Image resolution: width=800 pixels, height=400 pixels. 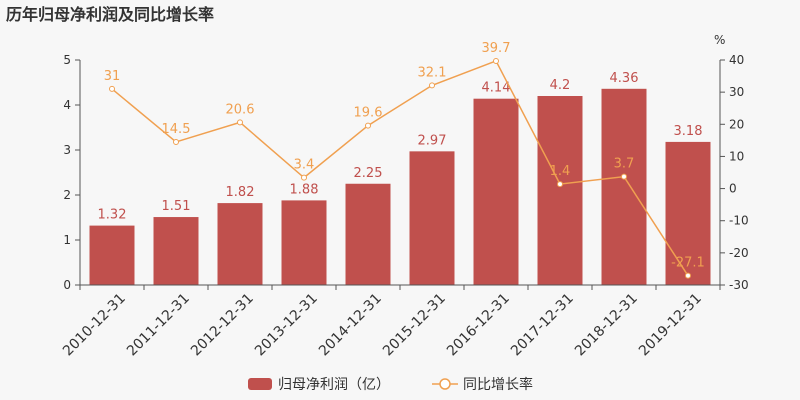 I want to click on bar-value-label: 2.97, so click(x=432, y=140).